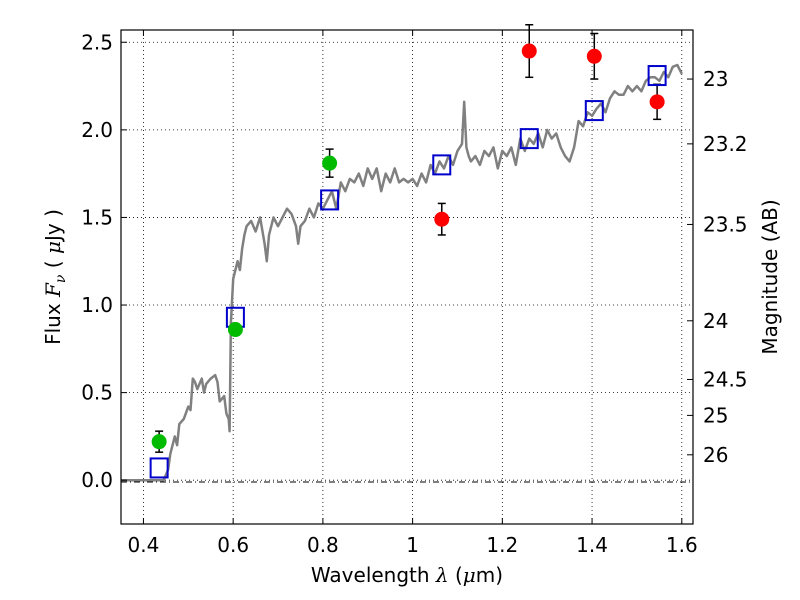 The height and width of the screenshot is (600, 800). What do you see at coordinates (97, 130) in the screenshot?
I see `y-tick-label: 2.0` at bounding box center [97, 130].